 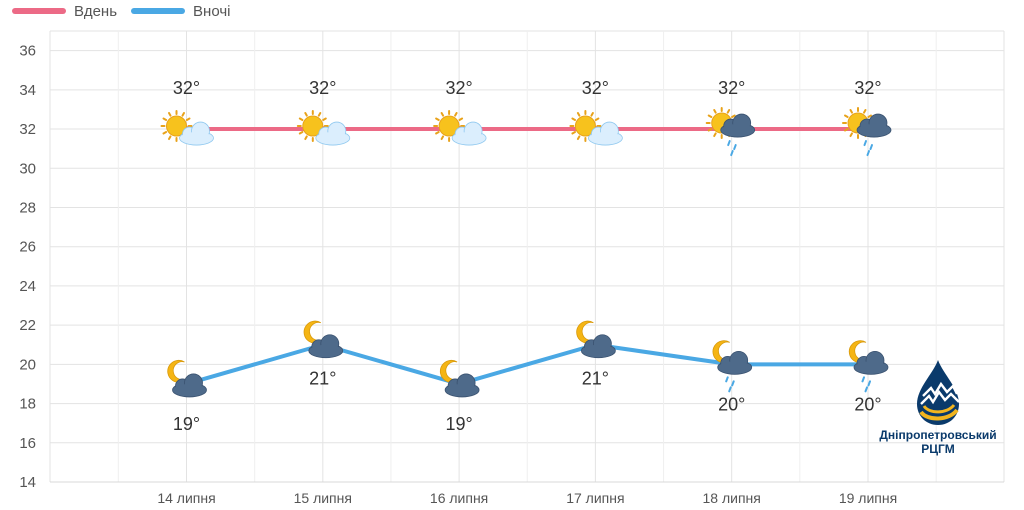 I want to click on legend-day-label: Вдень, so click(x=96, y=11).